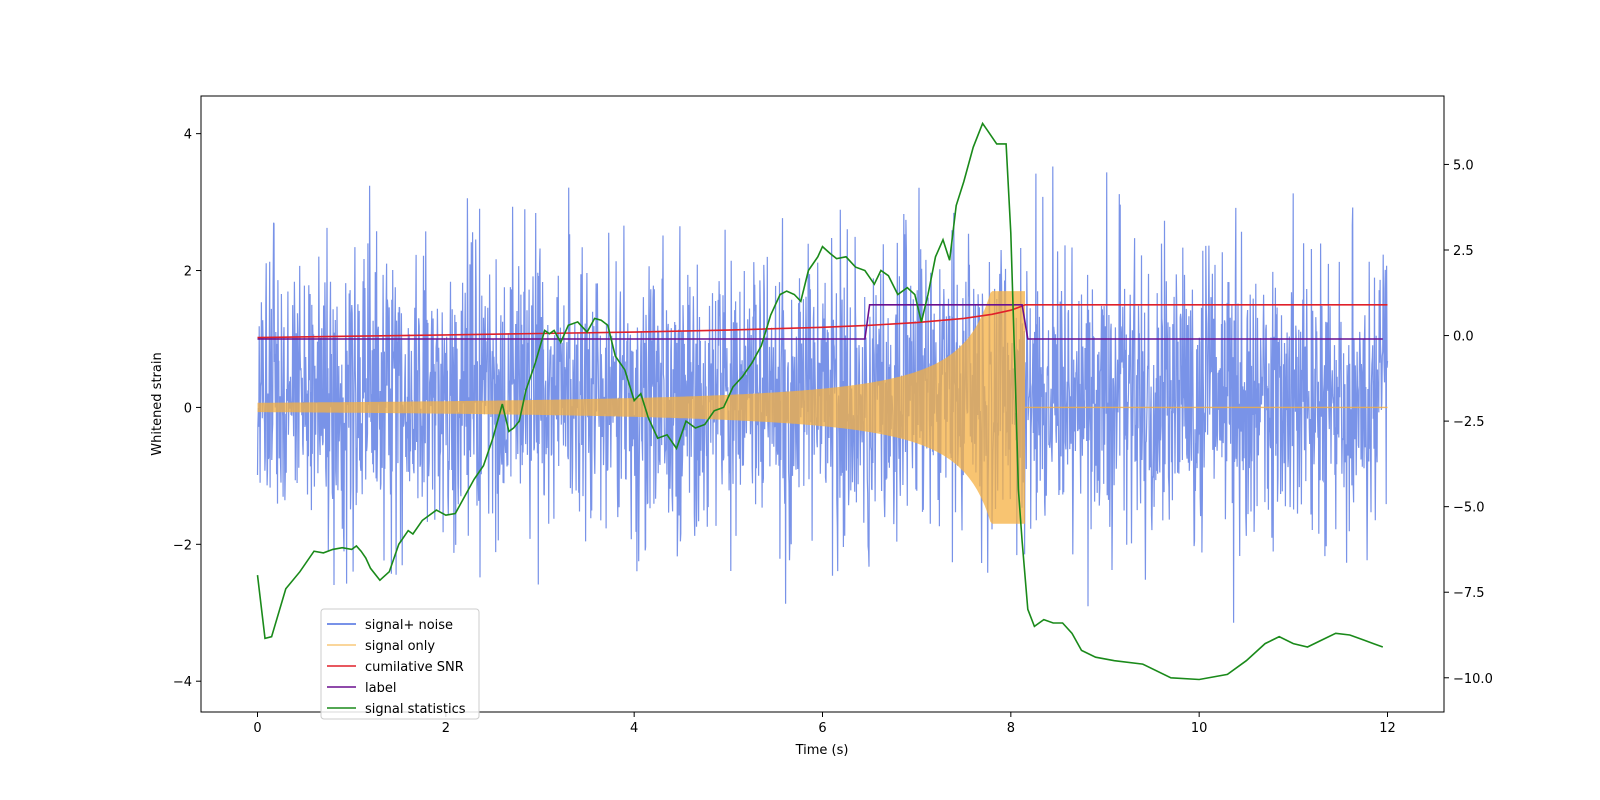 This screenshot has width=1600, height=800. I want to click on y2-tick-label: −2.5, so click(1469, 422).